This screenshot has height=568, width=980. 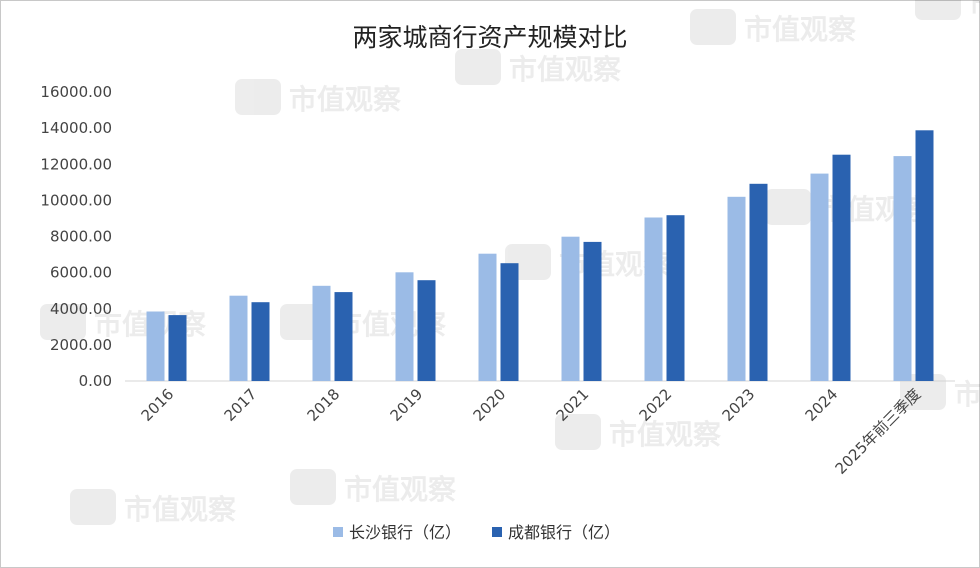 I want to click on chart-title: 两家城商行资产规模对比, so click(x=489, y=37).